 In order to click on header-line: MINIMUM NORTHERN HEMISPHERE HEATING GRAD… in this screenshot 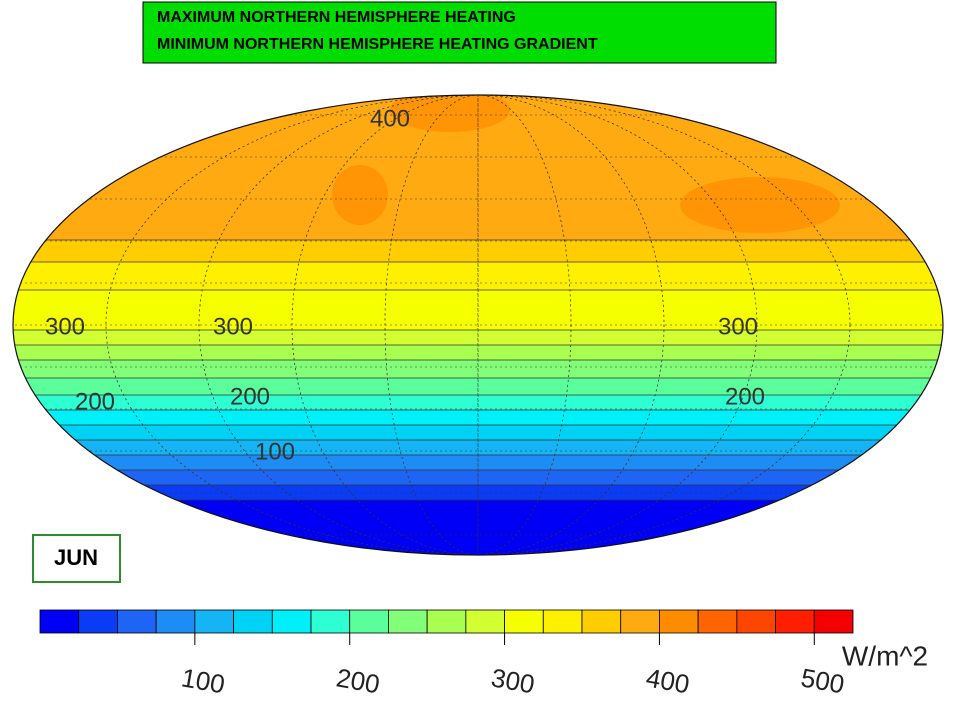, I will do `click(377, 44)`.